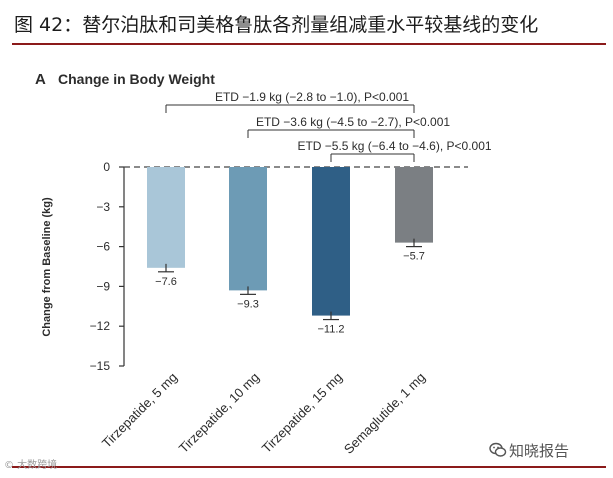 Image resolution: width=613 pixels, height=478 pixels. Describe the element at coordinates (40, 79) in the screenshot. I see `panel-letter: A` at that location.